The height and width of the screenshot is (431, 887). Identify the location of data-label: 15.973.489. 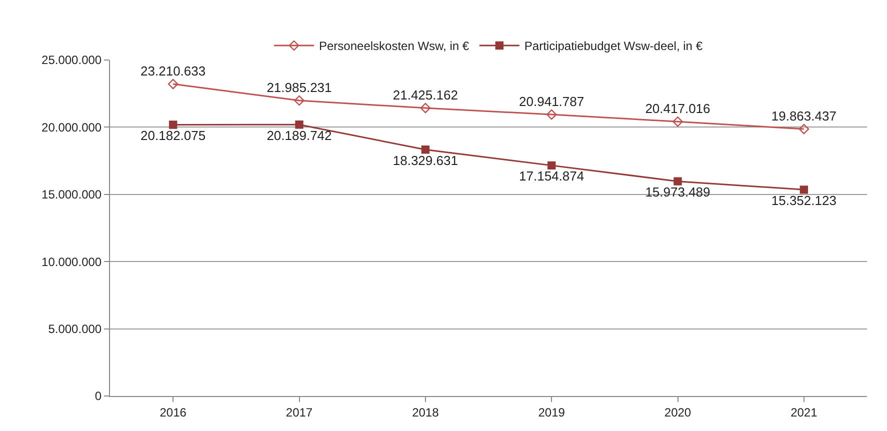
(677, 192).